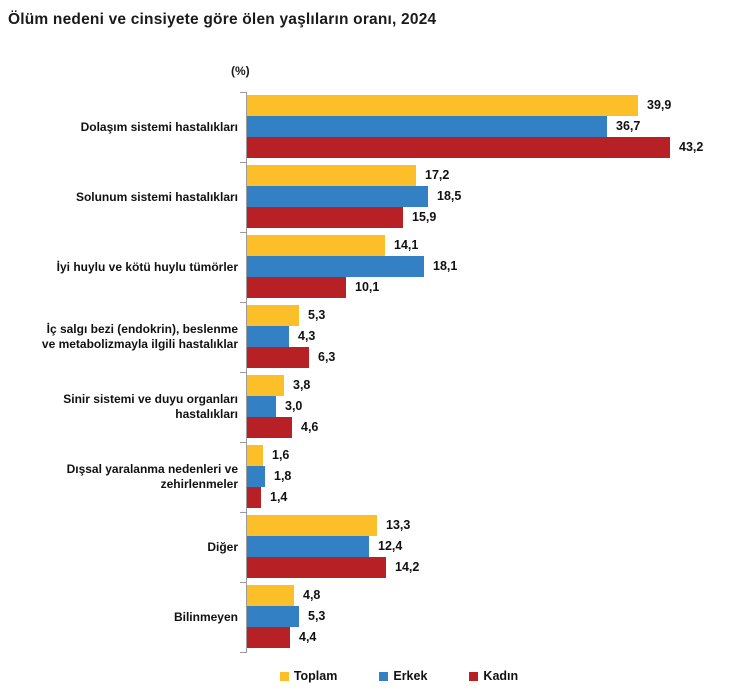 The width and height of the screenshot is (750, 698). What do you see at coordinates (497, 197) in the screenshot?
I see `bars-container: 17,2 18,5 15,9` at bounding box center [497, 197].